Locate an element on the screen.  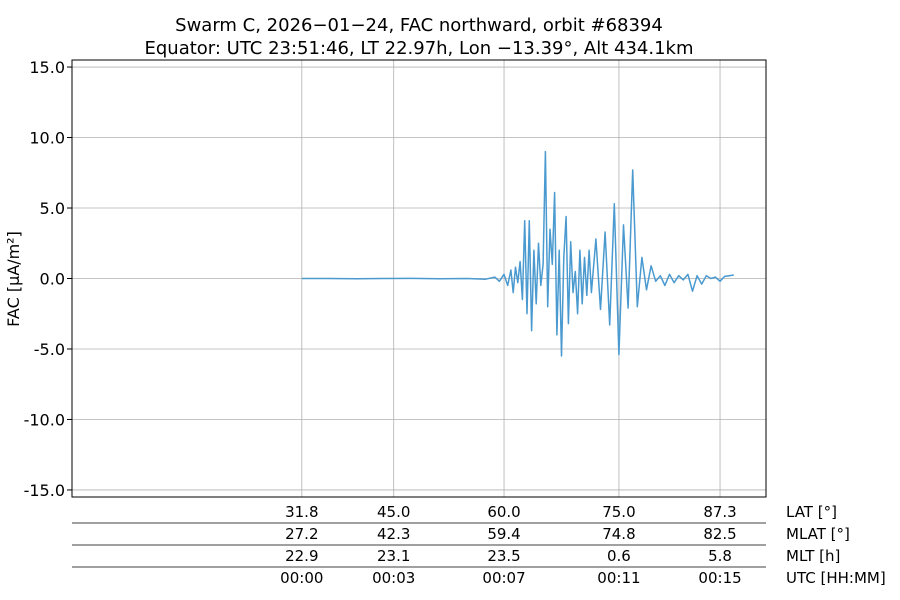
x-row-label: MLAT [°] is located at coordinates (818, 534).